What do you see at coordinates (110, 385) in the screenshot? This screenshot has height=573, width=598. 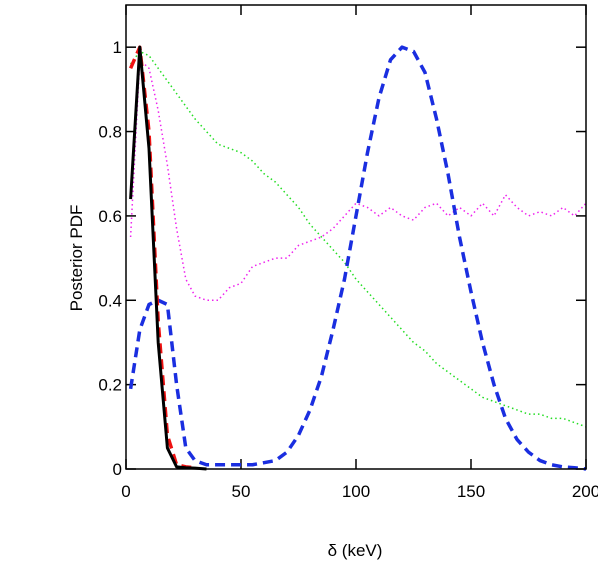 I see `y-tick-label: 0.2` at bounding box center [110, 385].